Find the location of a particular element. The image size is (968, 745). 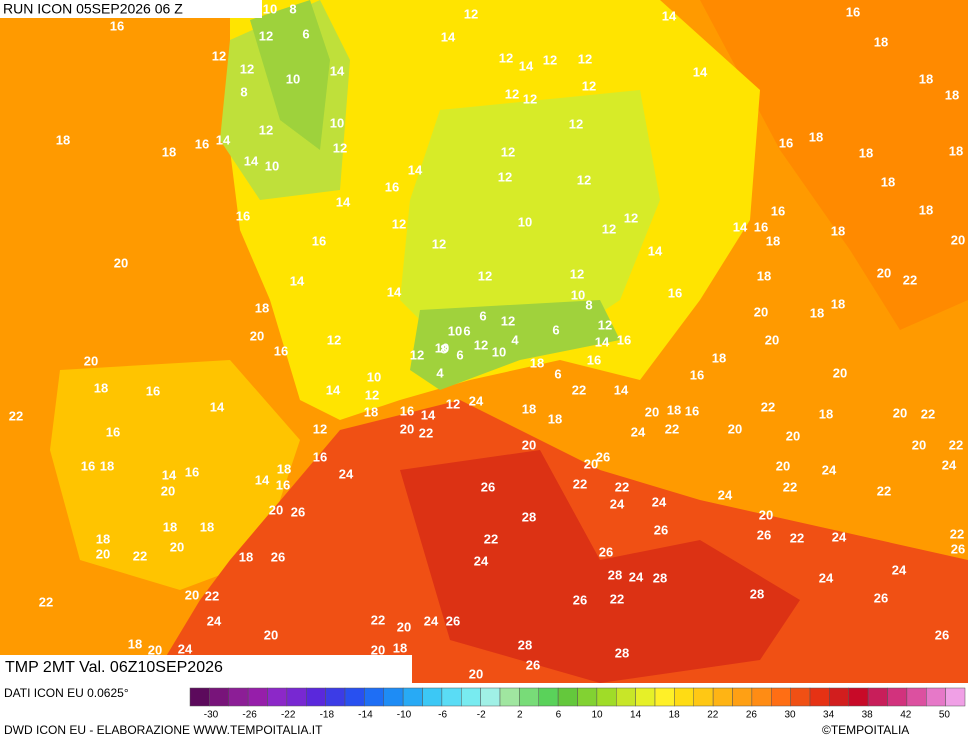

colorbar-tick-label: 22 is located at coordinates (713, 715).